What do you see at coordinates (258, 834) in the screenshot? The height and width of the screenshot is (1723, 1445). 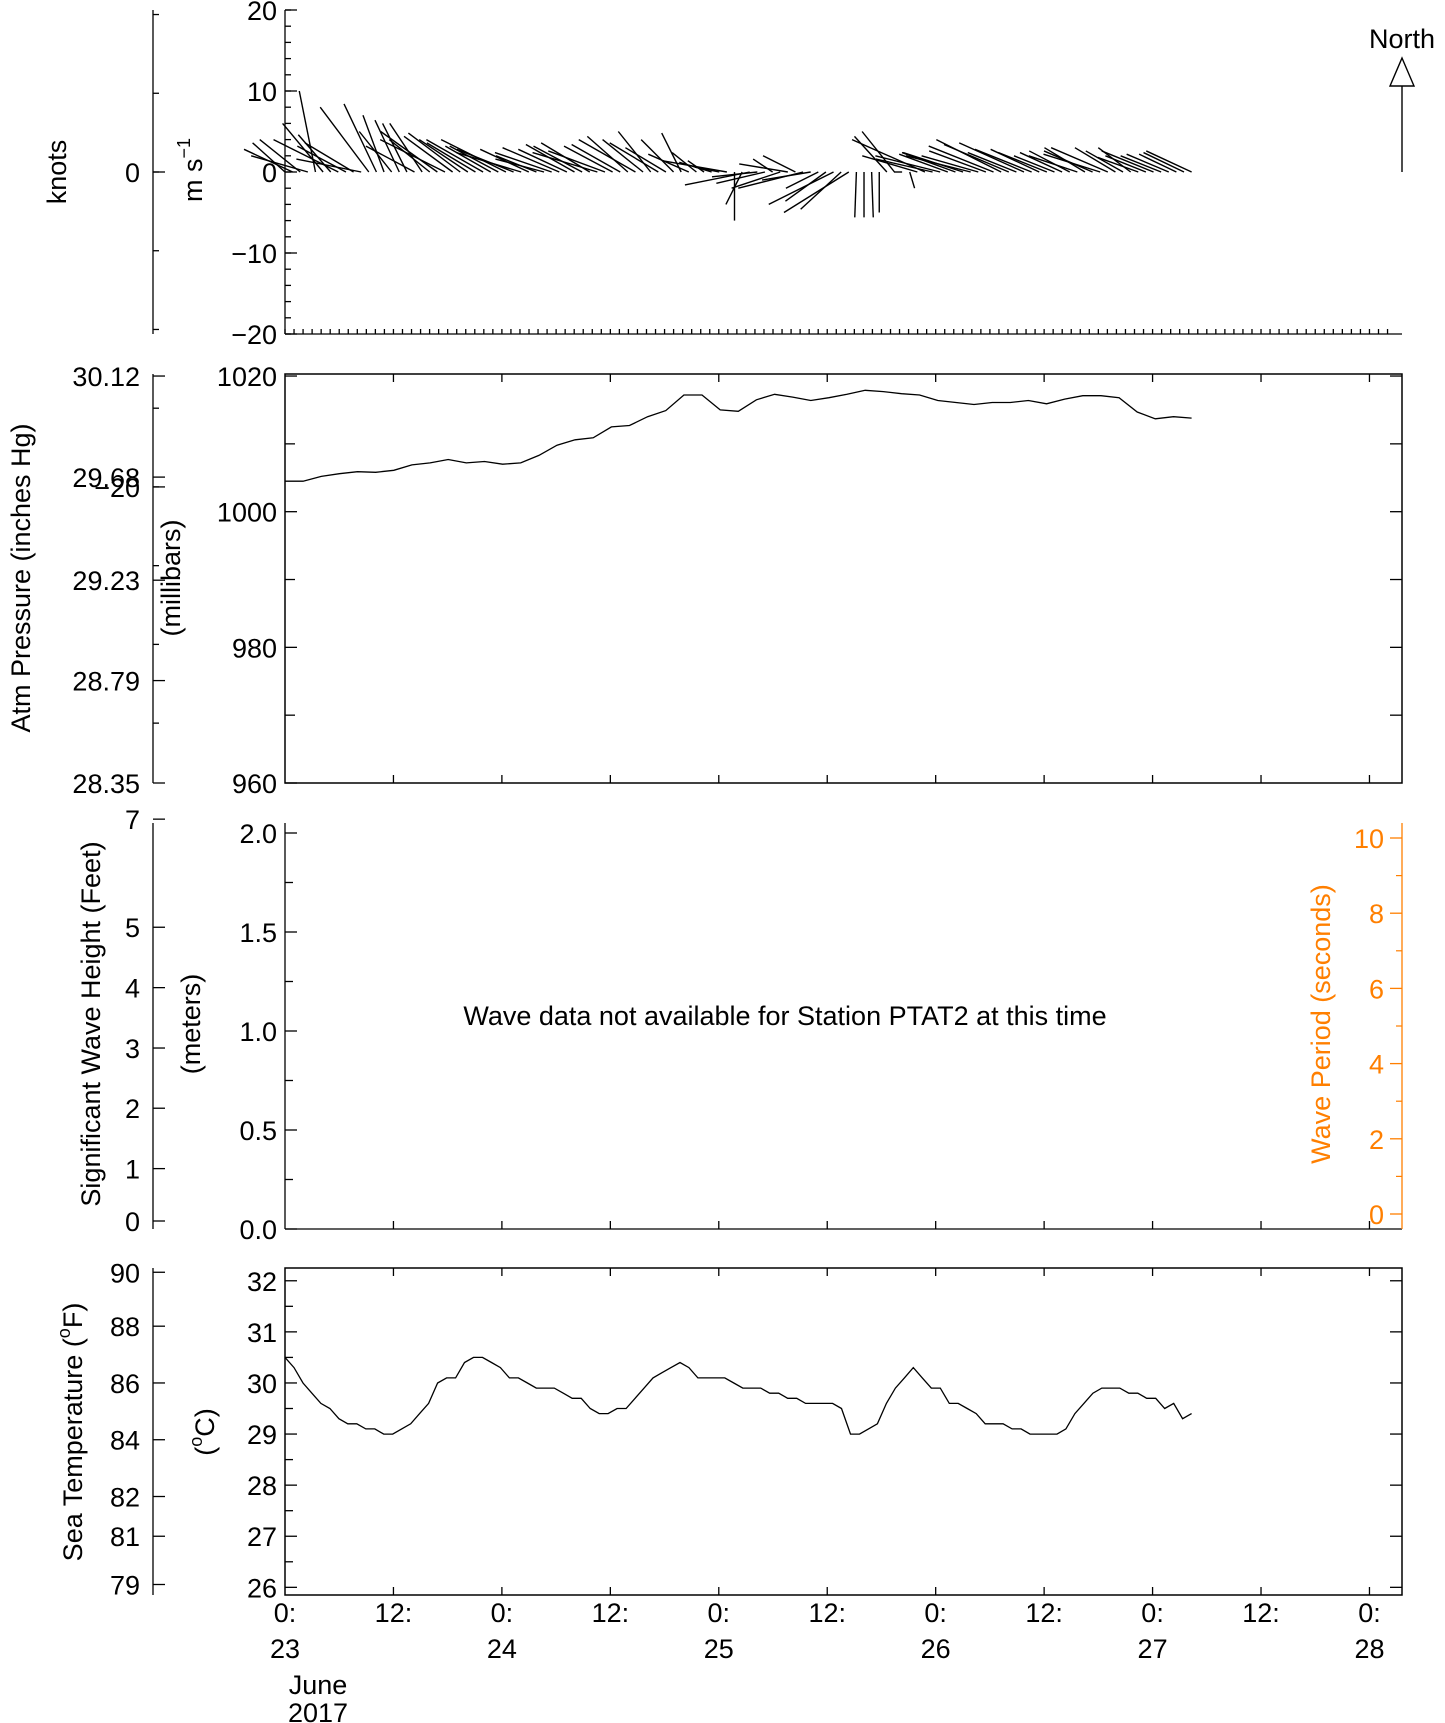 I see `wave-m-tick-label: 2.0` at bounding box center [258, 834].